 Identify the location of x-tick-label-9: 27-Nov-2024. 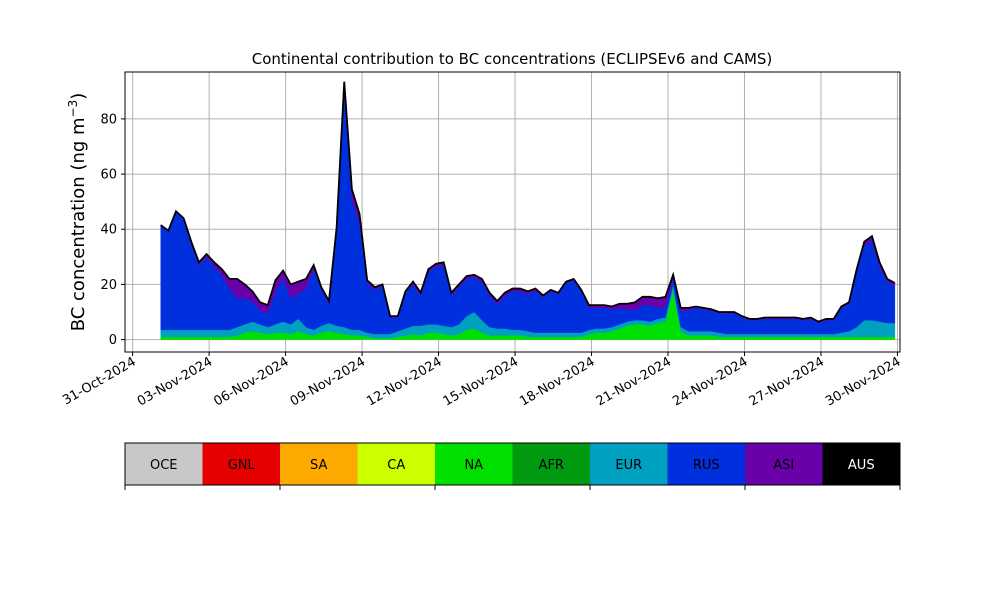
(787, 381).